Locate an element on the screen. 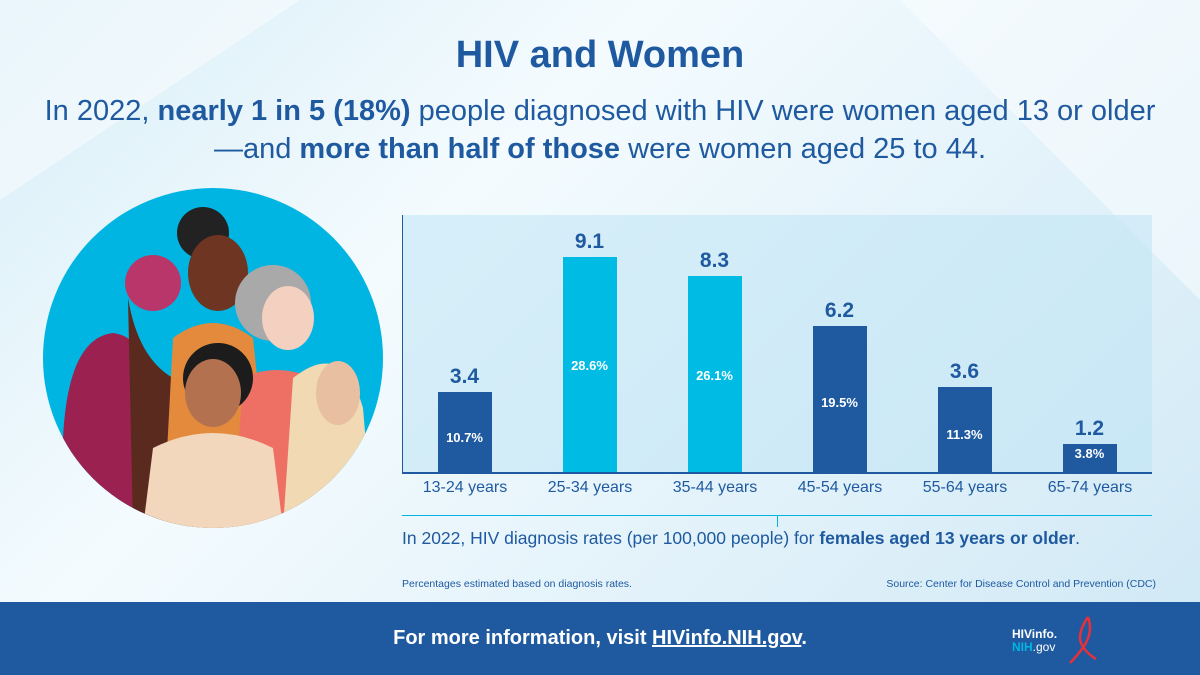 This screenshot has height=675, width=1200. logo-gov: .gov is located at coordinates (1044, 647).